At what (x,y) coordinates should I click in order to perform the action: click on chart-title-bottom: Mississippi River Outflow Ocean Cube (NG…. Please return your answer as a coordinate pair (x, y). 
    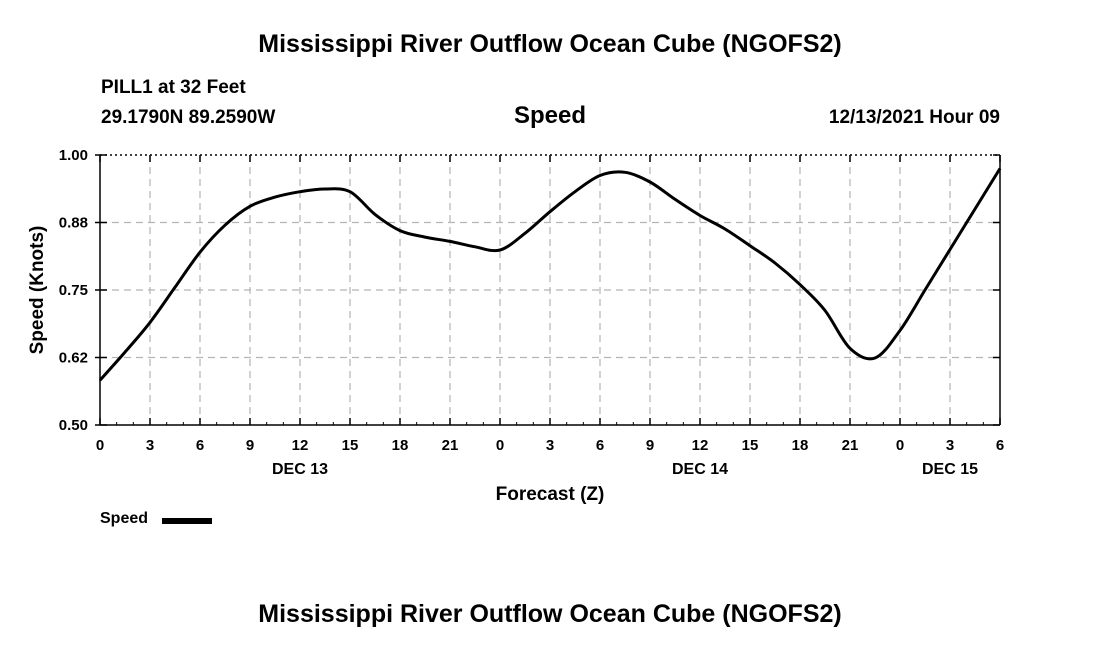
    Looking at the image, I should click on (550, 614).